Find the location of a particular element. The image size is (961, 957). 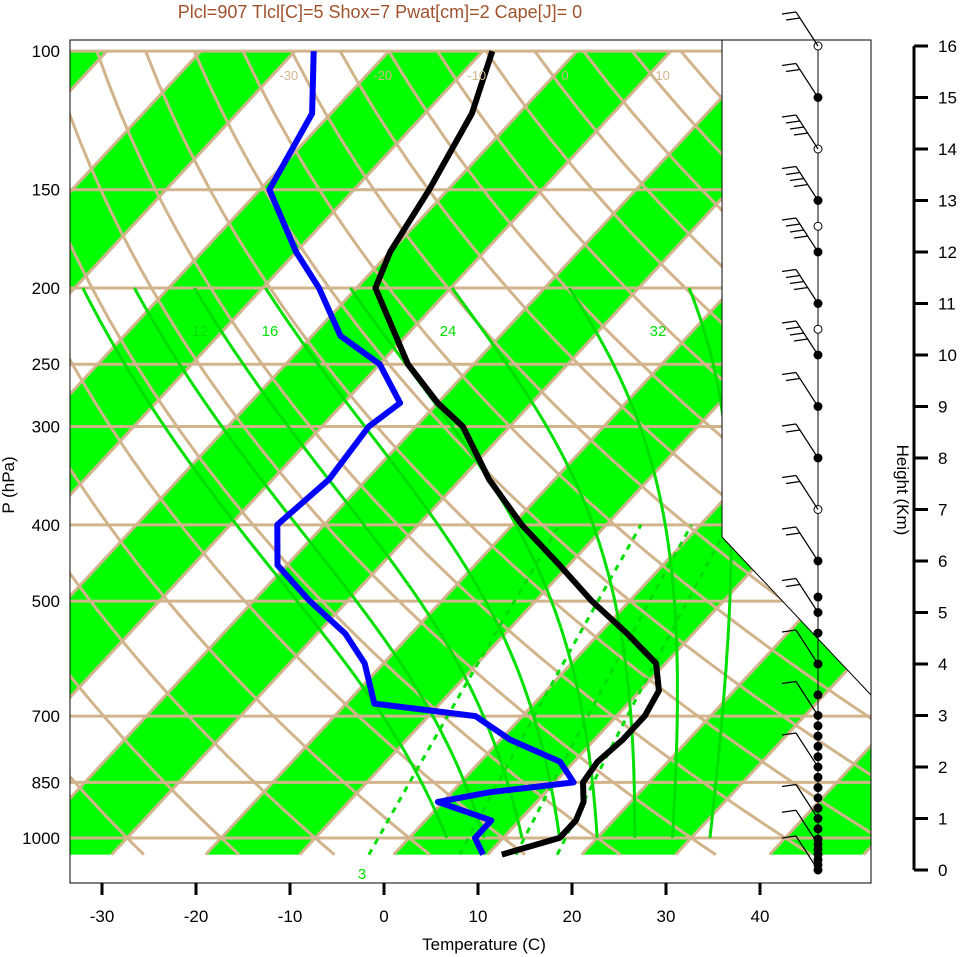

mask-edge is located at coordinates (796, 368).